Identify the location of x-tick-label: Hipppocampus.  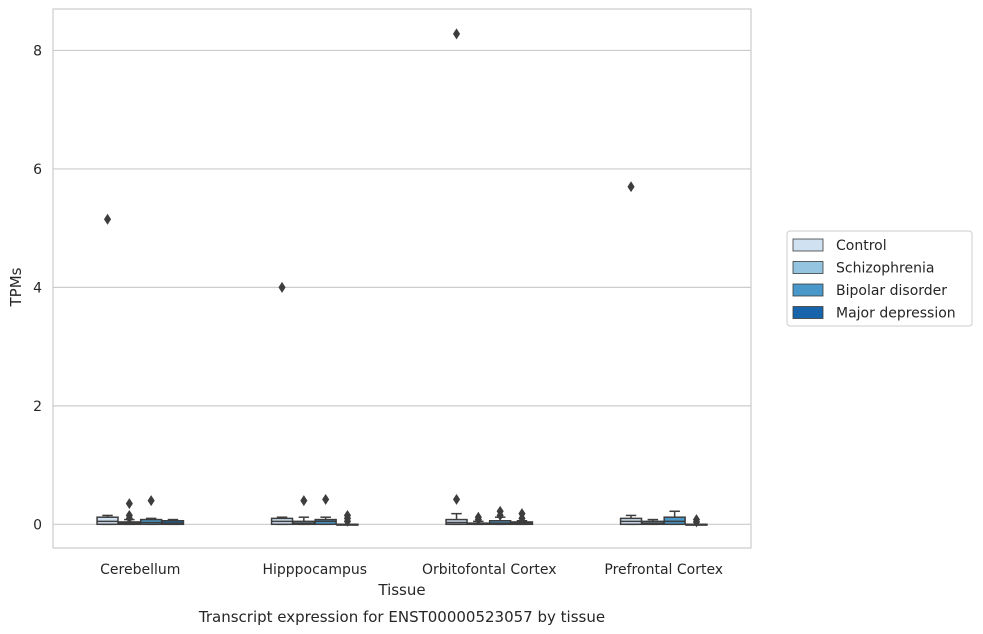
(314, 570).